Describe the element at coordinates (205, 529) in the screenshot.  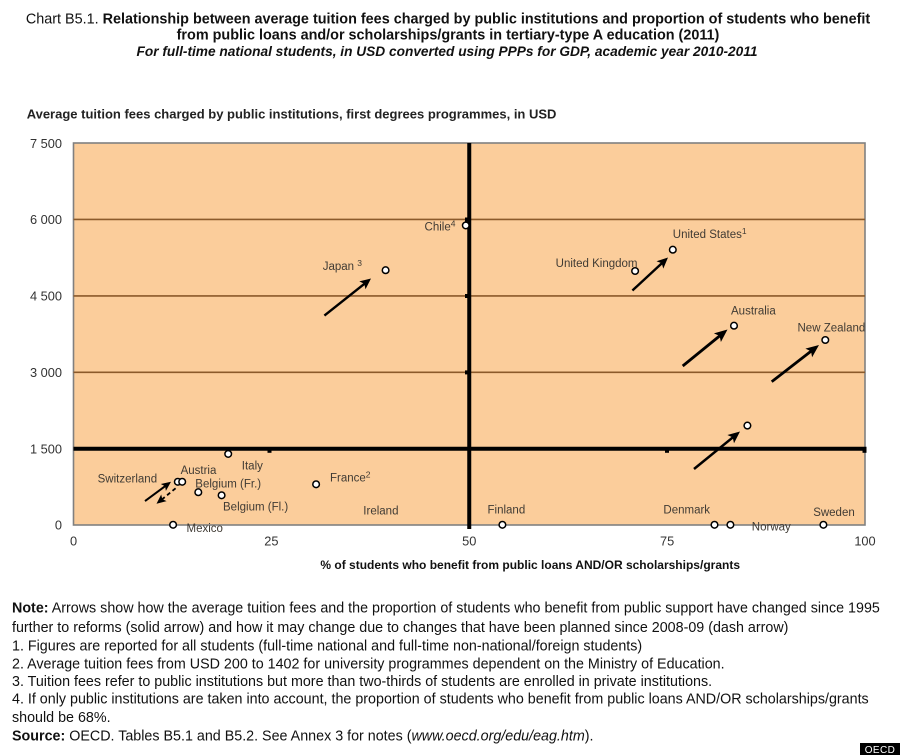
I see `svg-text: Mexico` at that location.